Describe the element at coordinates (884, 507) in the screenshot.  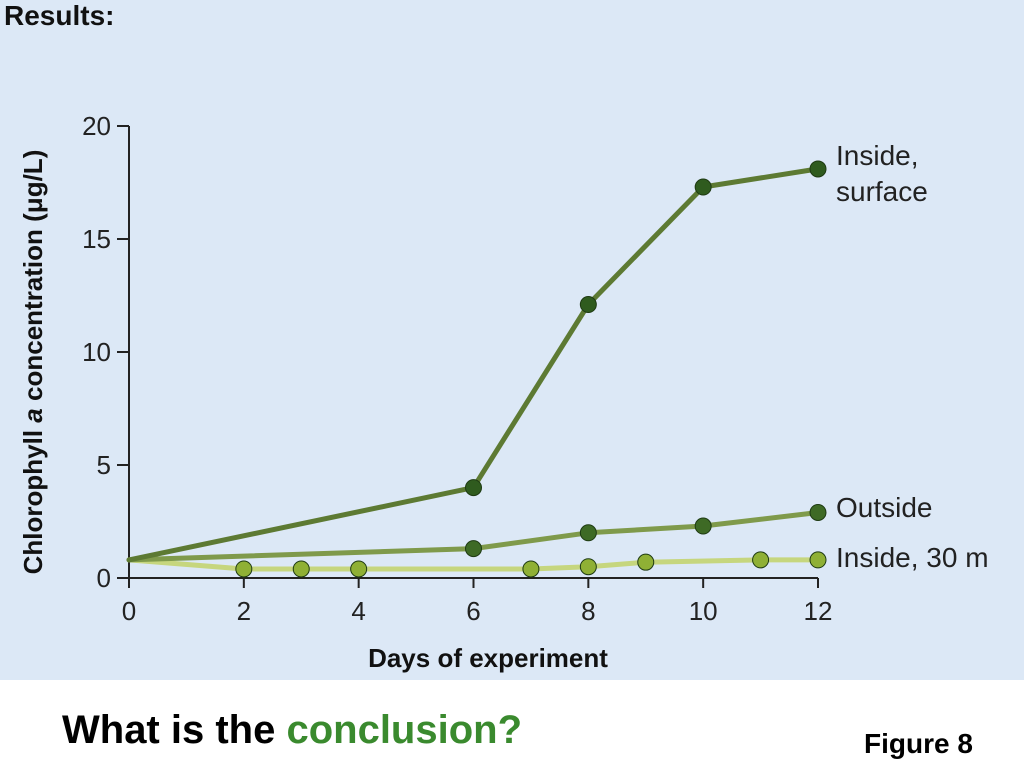
I see `series-label: Outside` at that location.